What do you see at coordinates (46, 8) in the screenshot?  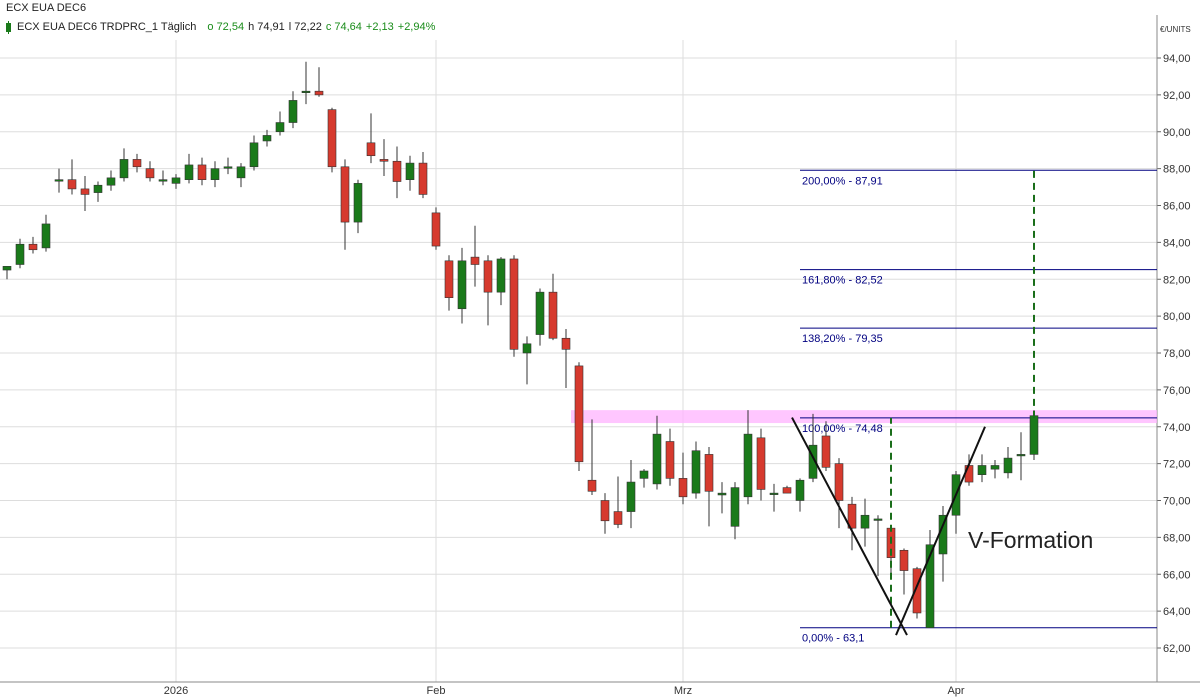 I see `chart-title: ECX EUA DEC6` at bounding box center [46, 8].